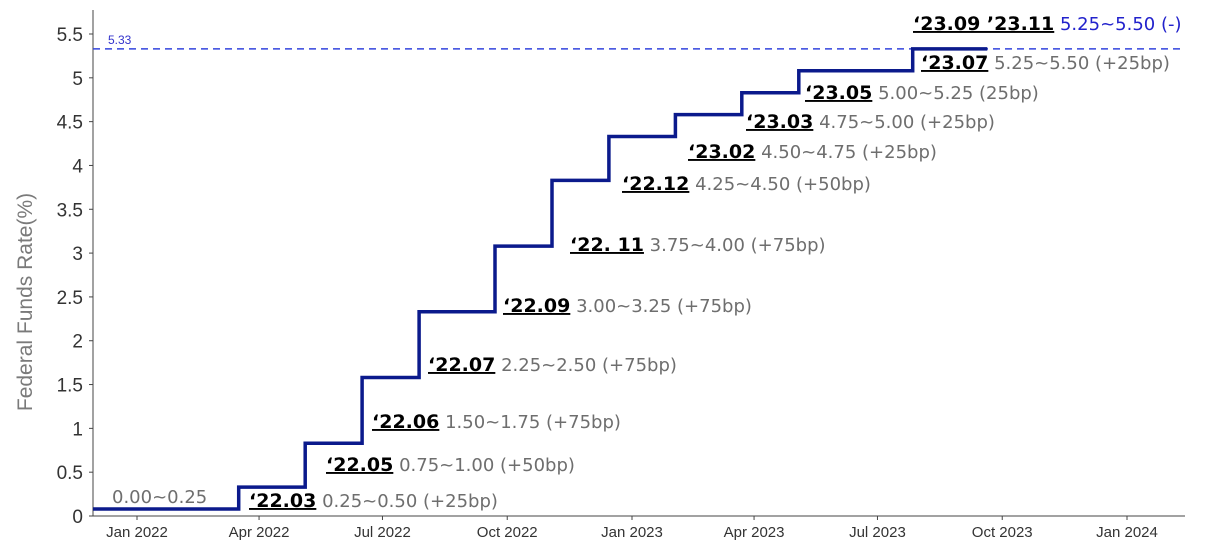  I want to click on annotation-rate: 3.75~4.00 (+75bp), so click(738, 245).